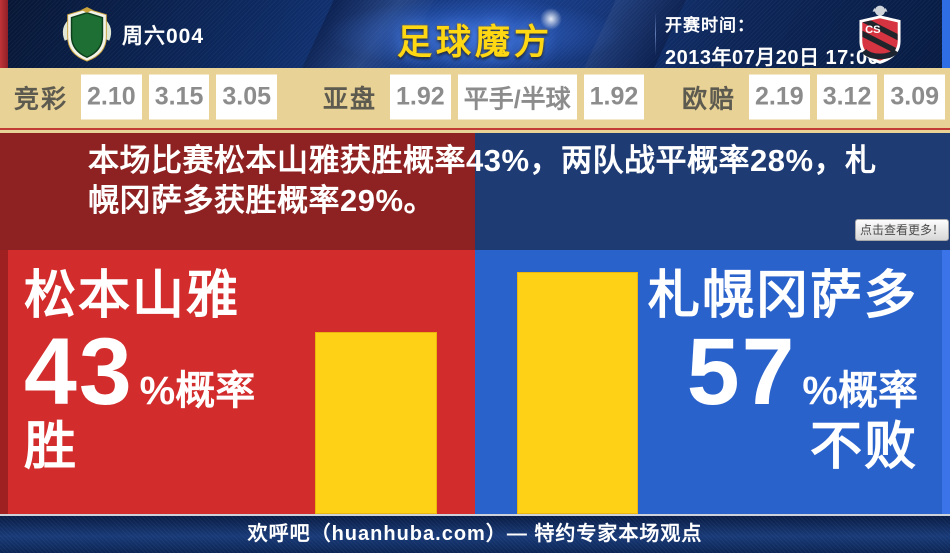 The width and height of the screenshot is (950, 553). I want to click on home-crest-icon, so click(87, 34).